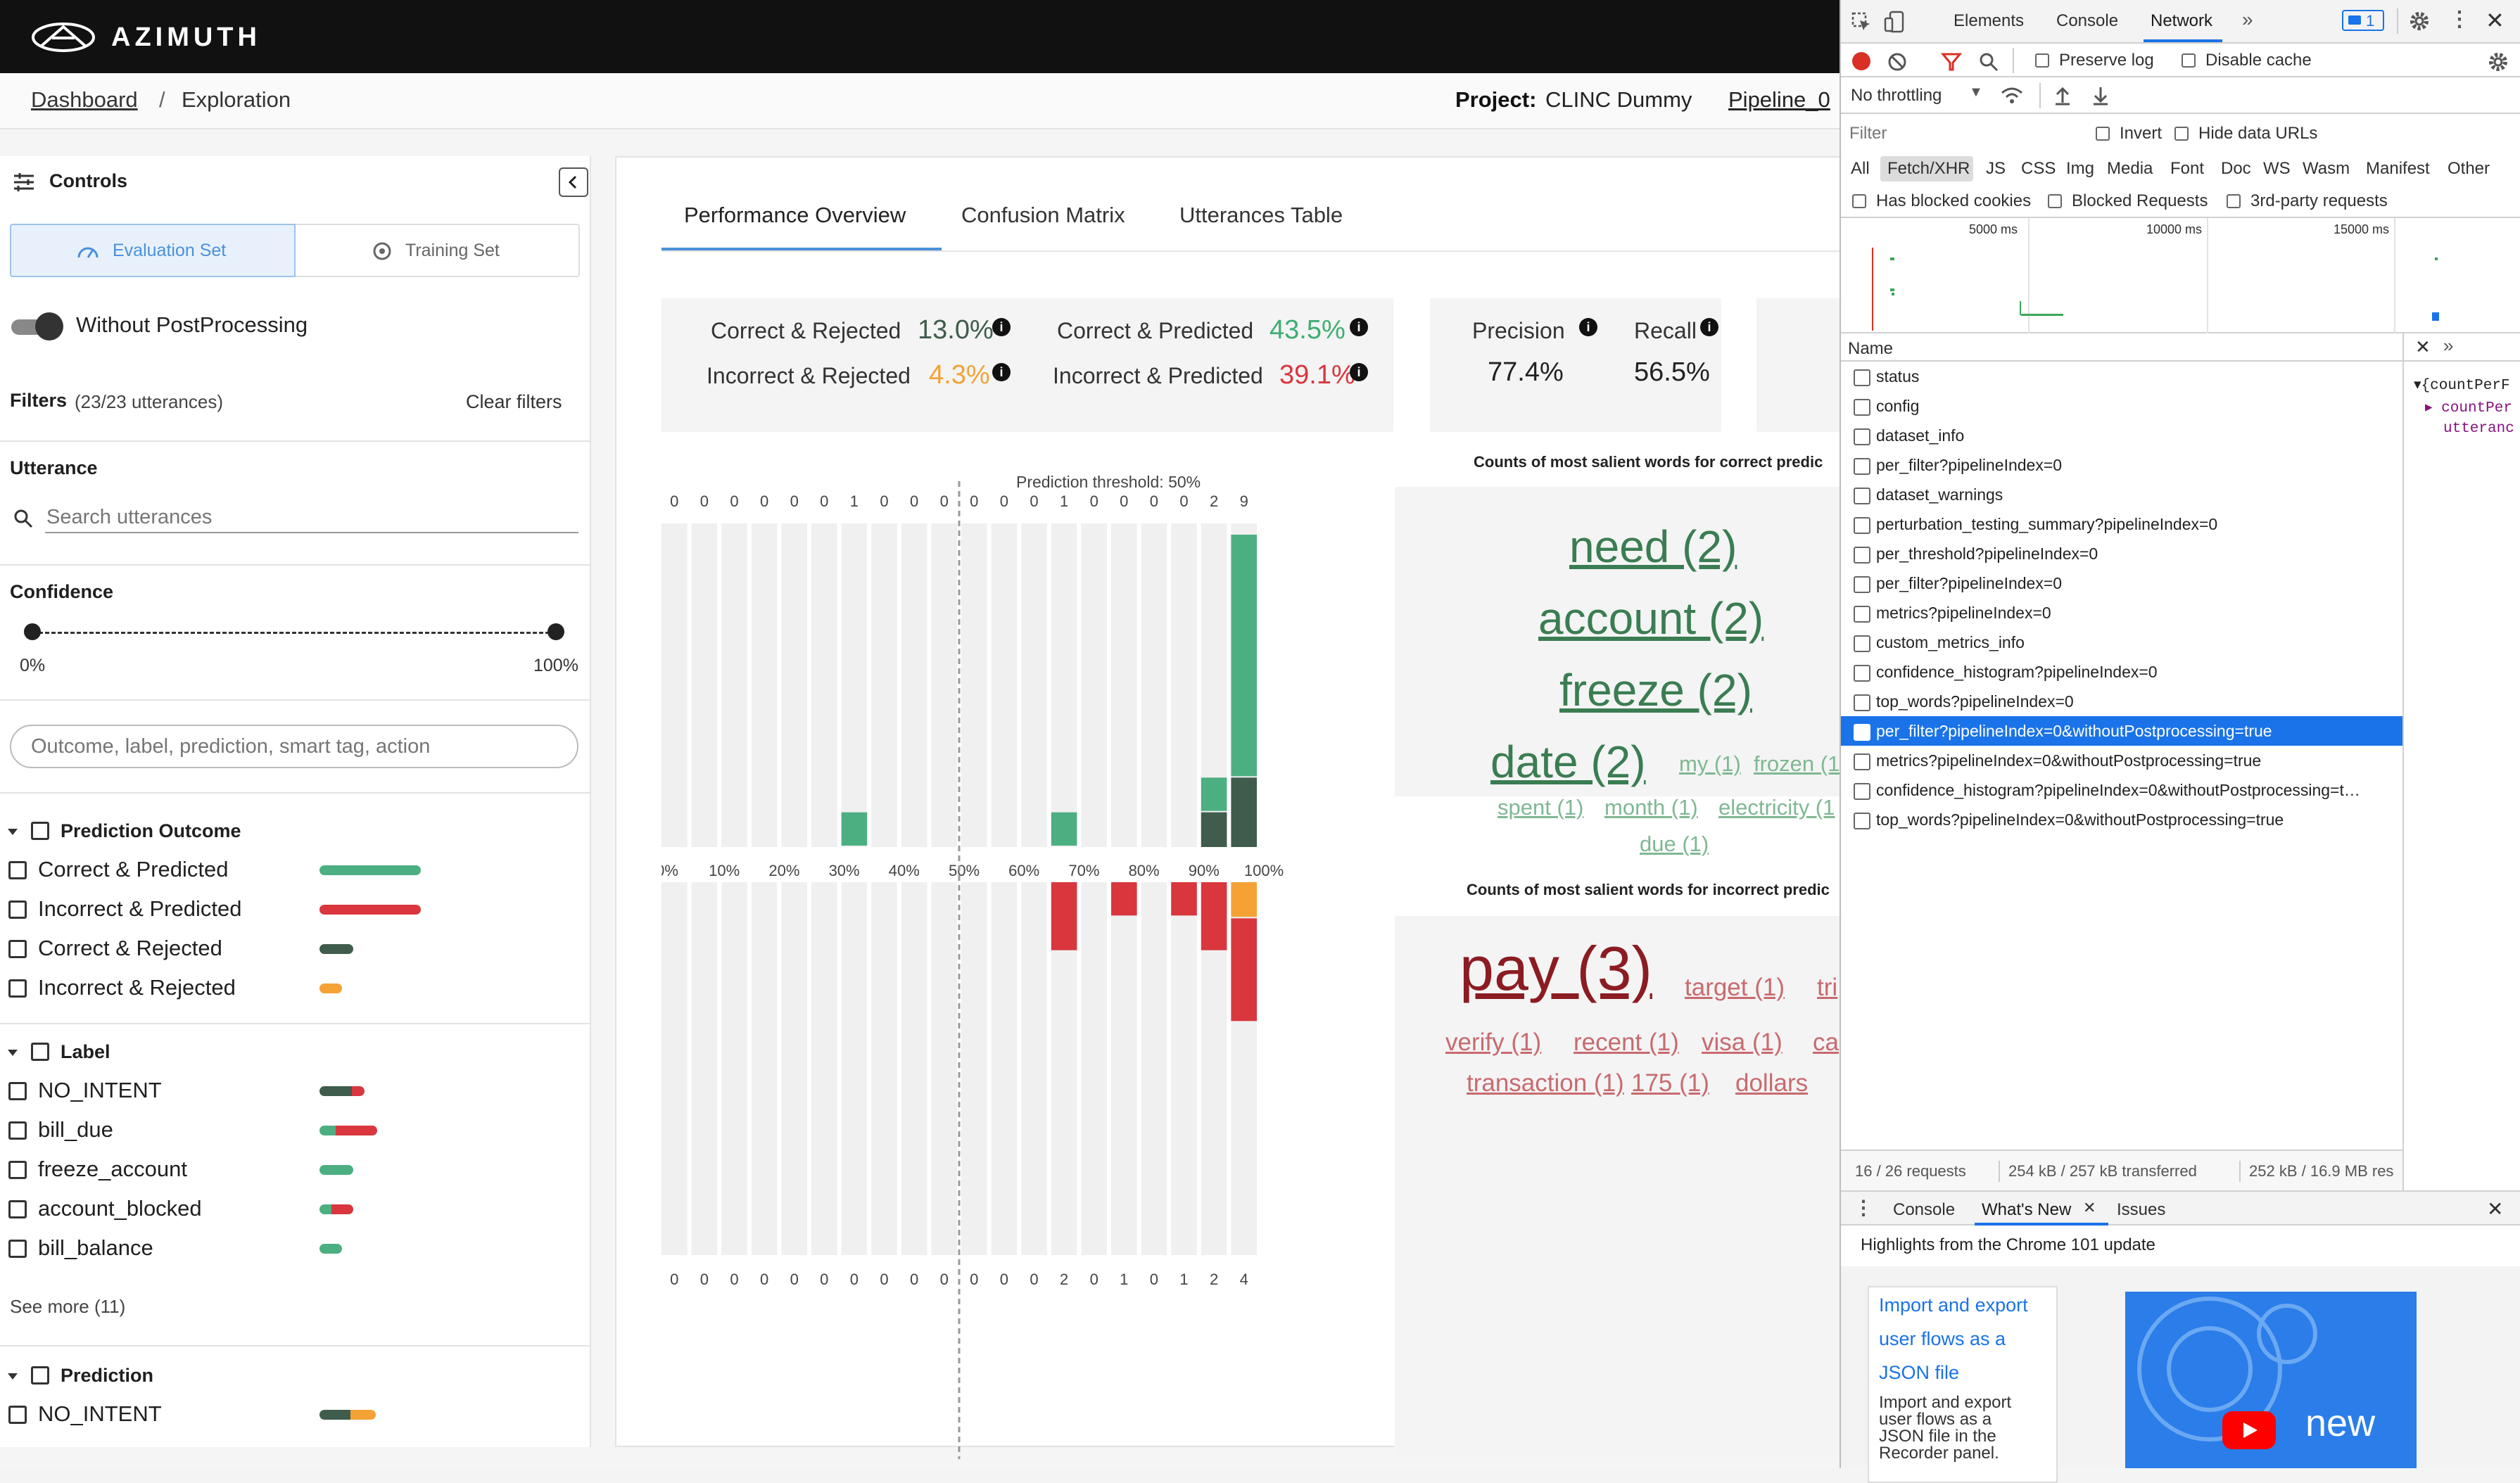 The height and width of the screenshot is (1483, 2520). What do you see at coordinates (2271, 1380) in the screenshot?
I see `whats-new-video-thumbnail: new` at bounding box center [2271, 1380].